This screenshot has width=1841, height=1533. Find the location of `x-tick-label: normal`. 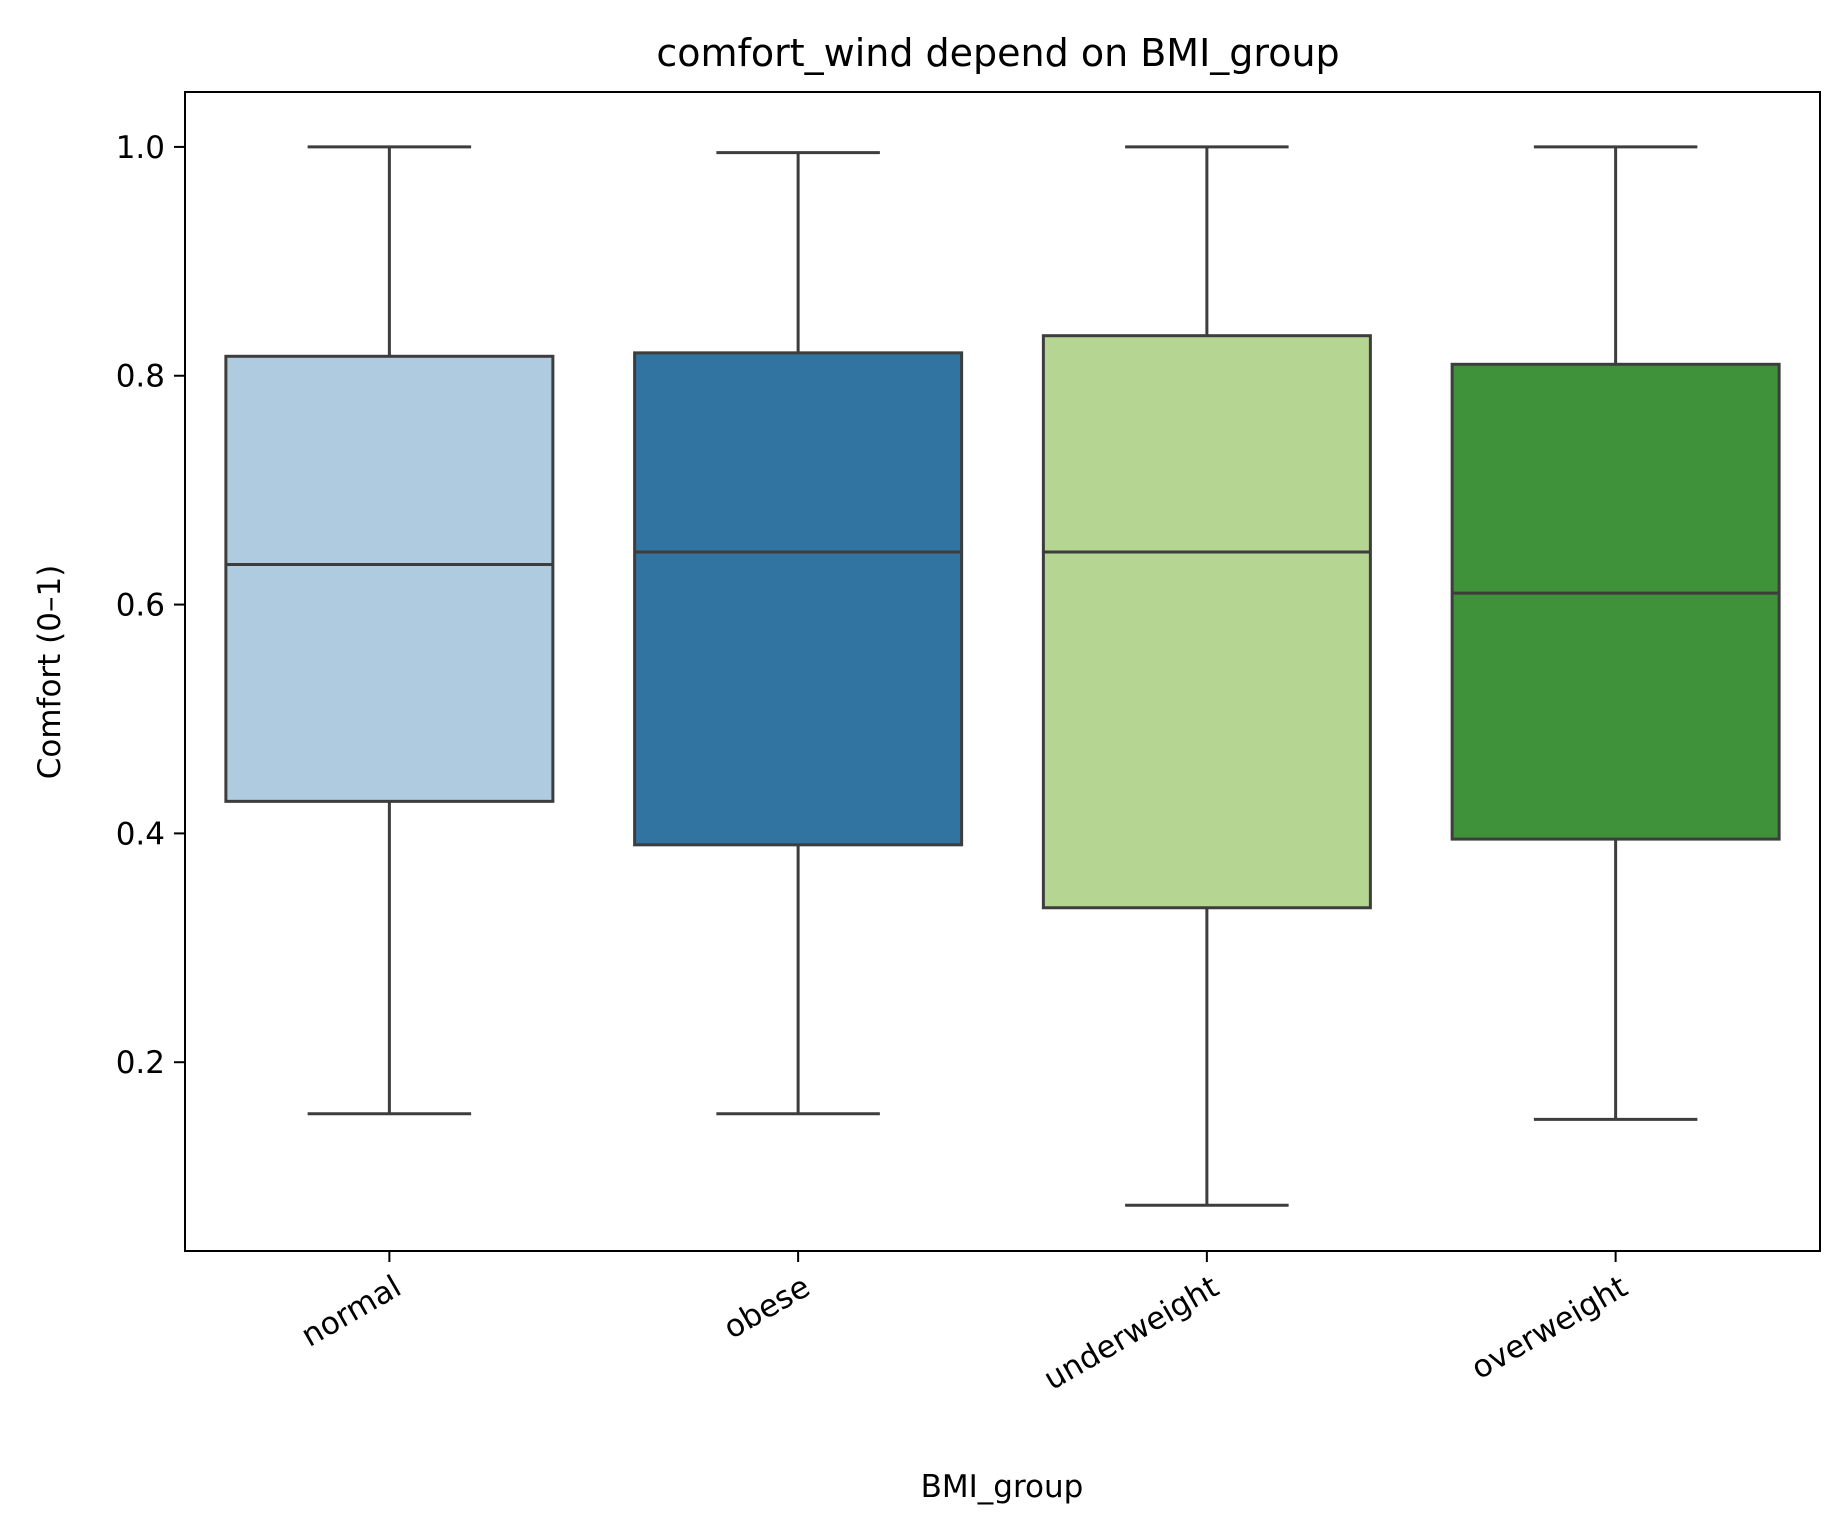

x-tick-label: normal is located at coordinates (351, 1311).